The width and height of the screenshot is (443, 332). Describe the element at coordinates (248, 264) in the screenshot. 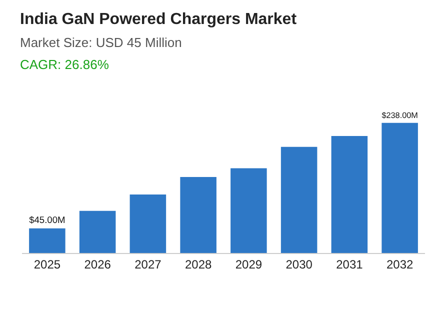

I see `x-tick-label: 2029` at that location.